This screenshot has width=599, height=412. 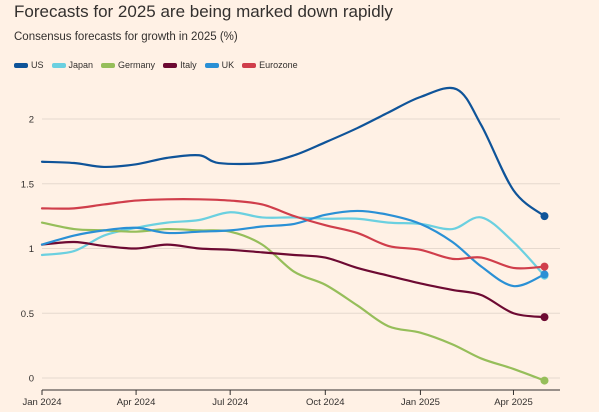 What do you see at coordinates (31, 379) in the screenshot?
I see `y-tick-label: 0` at bounding box center [31, 379].